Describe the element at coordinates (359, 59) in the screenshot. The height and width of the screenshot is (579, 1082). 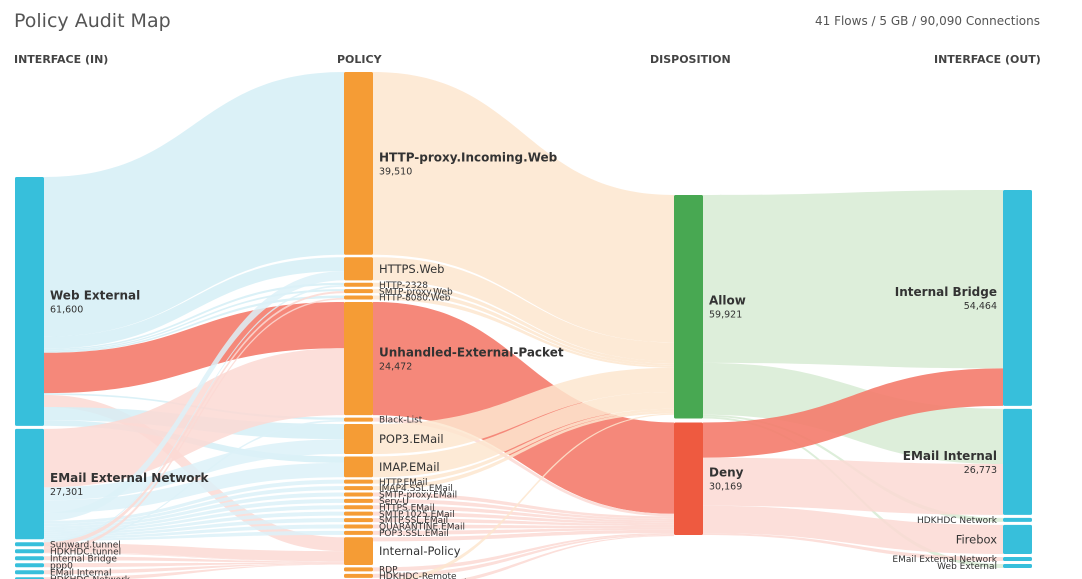
I see `column-header-policy: POLICY` at that location.